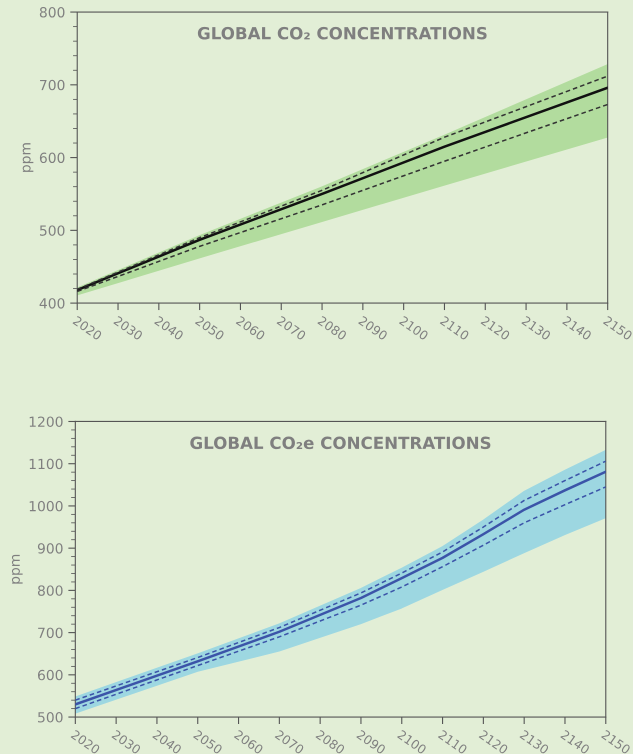  Describe the element at coordinates (46, 421) in the screenshot. I see `y-tick-label: 1200` at that location.